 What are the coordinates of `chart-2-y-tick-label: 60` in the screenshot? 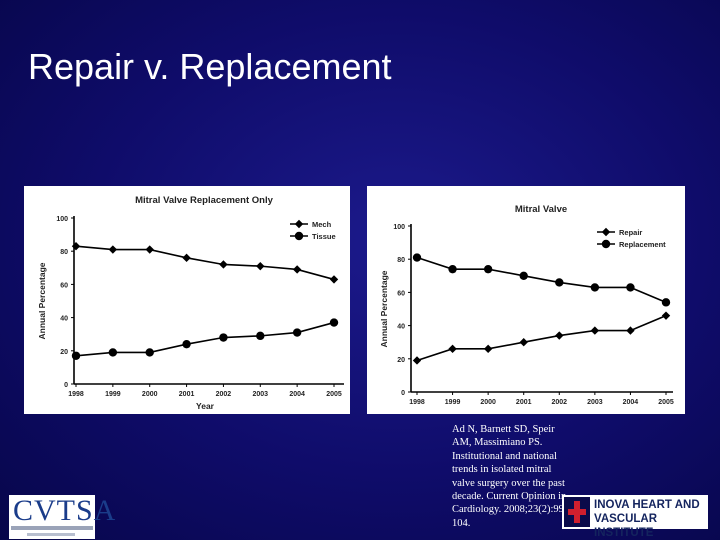 It's located at (401, 293).